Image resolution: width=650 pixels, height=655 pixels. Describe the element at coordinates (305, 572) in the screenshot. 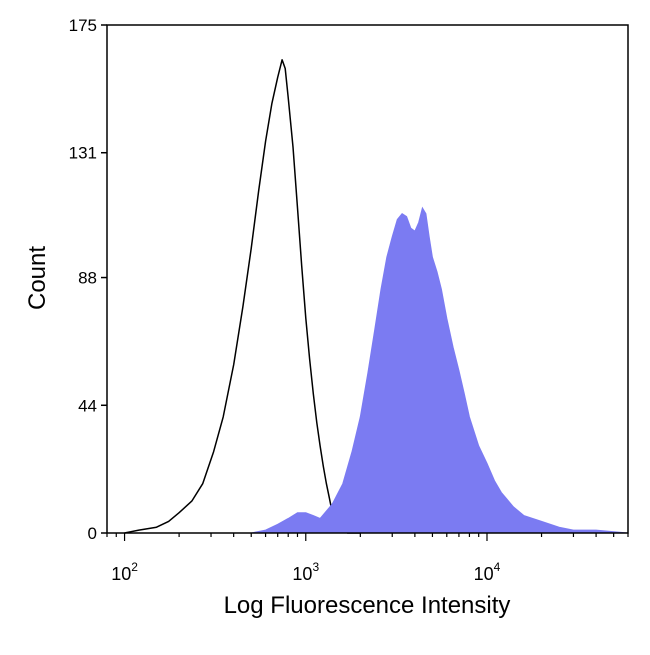

I see `x-tick-label: 10³` at that location.